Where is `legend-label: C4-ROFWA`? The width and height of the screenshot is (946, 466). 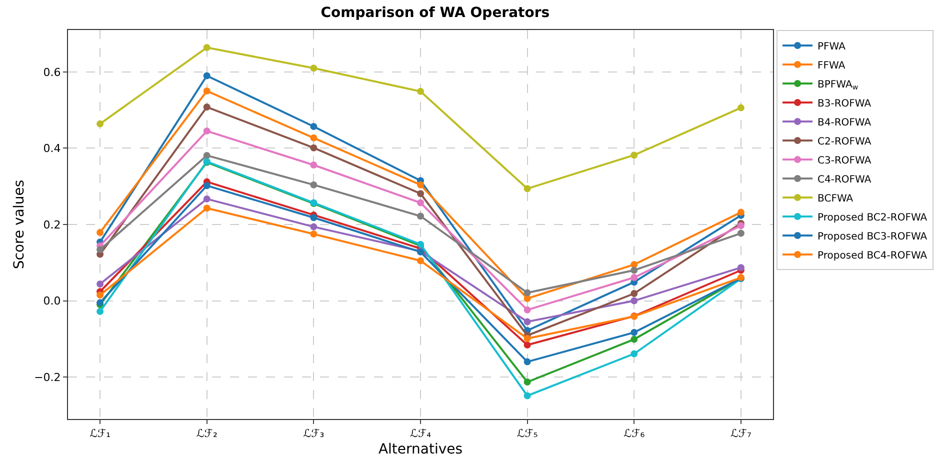 legend-label: C4-ROFWA is located at coordinates (845, 180).